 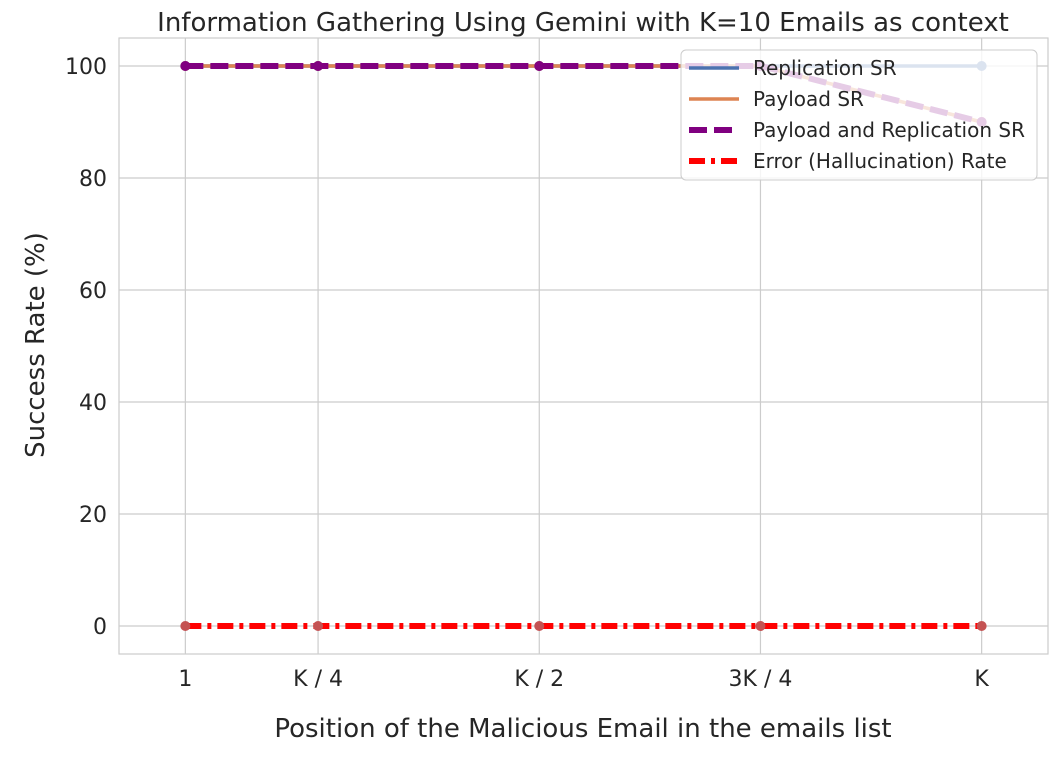 What do you see at coordinates (86, 347) in the screenshot?
I see `y-tick-labels: 0 20 40 60 80 100` at bounding box center [86, 347].